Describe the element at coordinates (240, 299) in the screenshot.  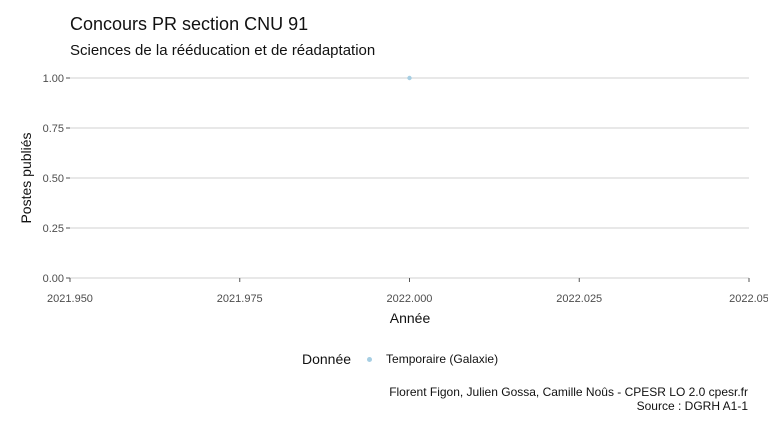
I see `x-tick-label: 2021.975` at that location.